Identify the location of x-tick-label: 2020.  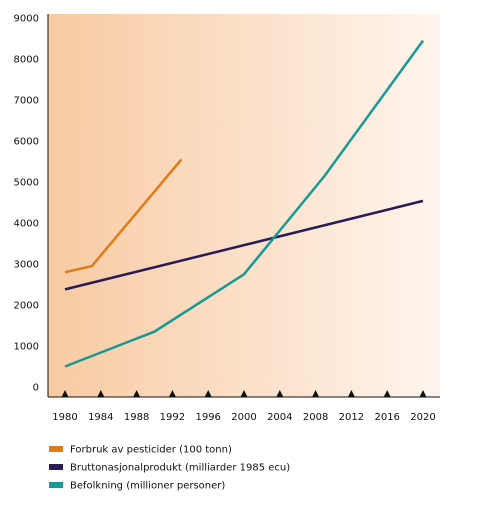
(422, 417).